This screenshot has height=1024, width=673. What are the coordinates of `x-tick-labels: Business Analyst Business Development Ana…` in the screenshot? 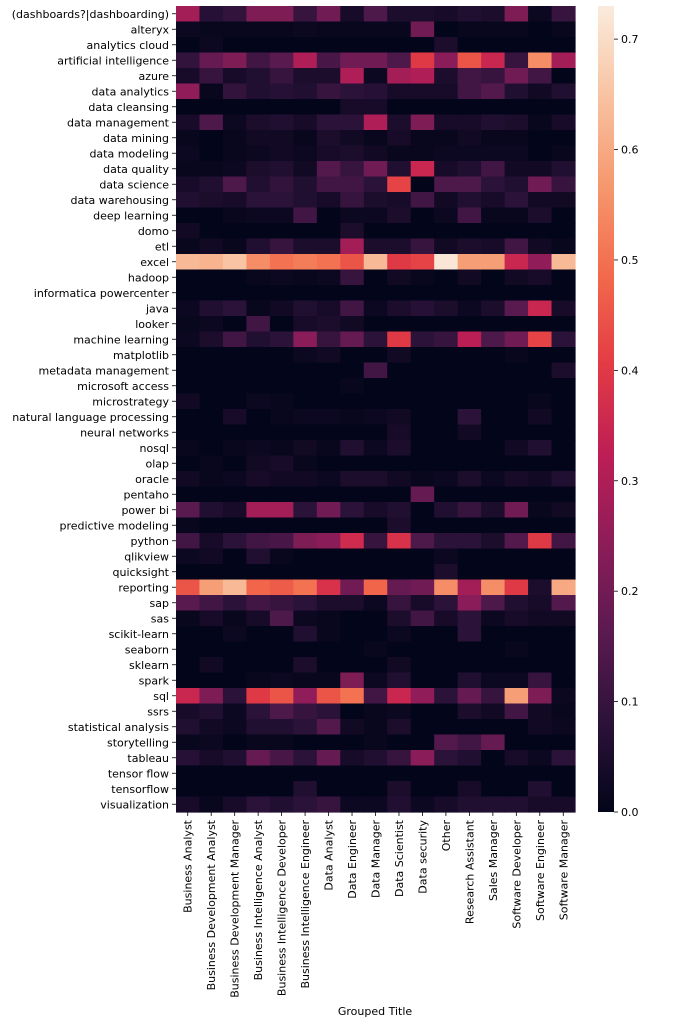 It's located at (376, 905).